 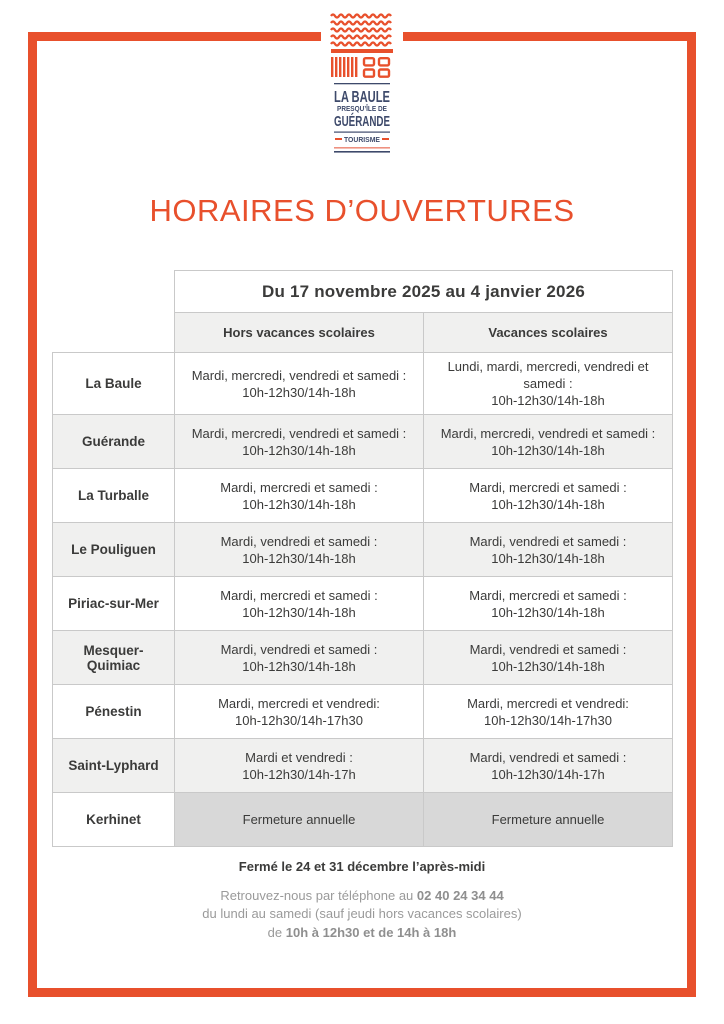 I want to click on location-cell: La Baule, so click(x=113, y=383).